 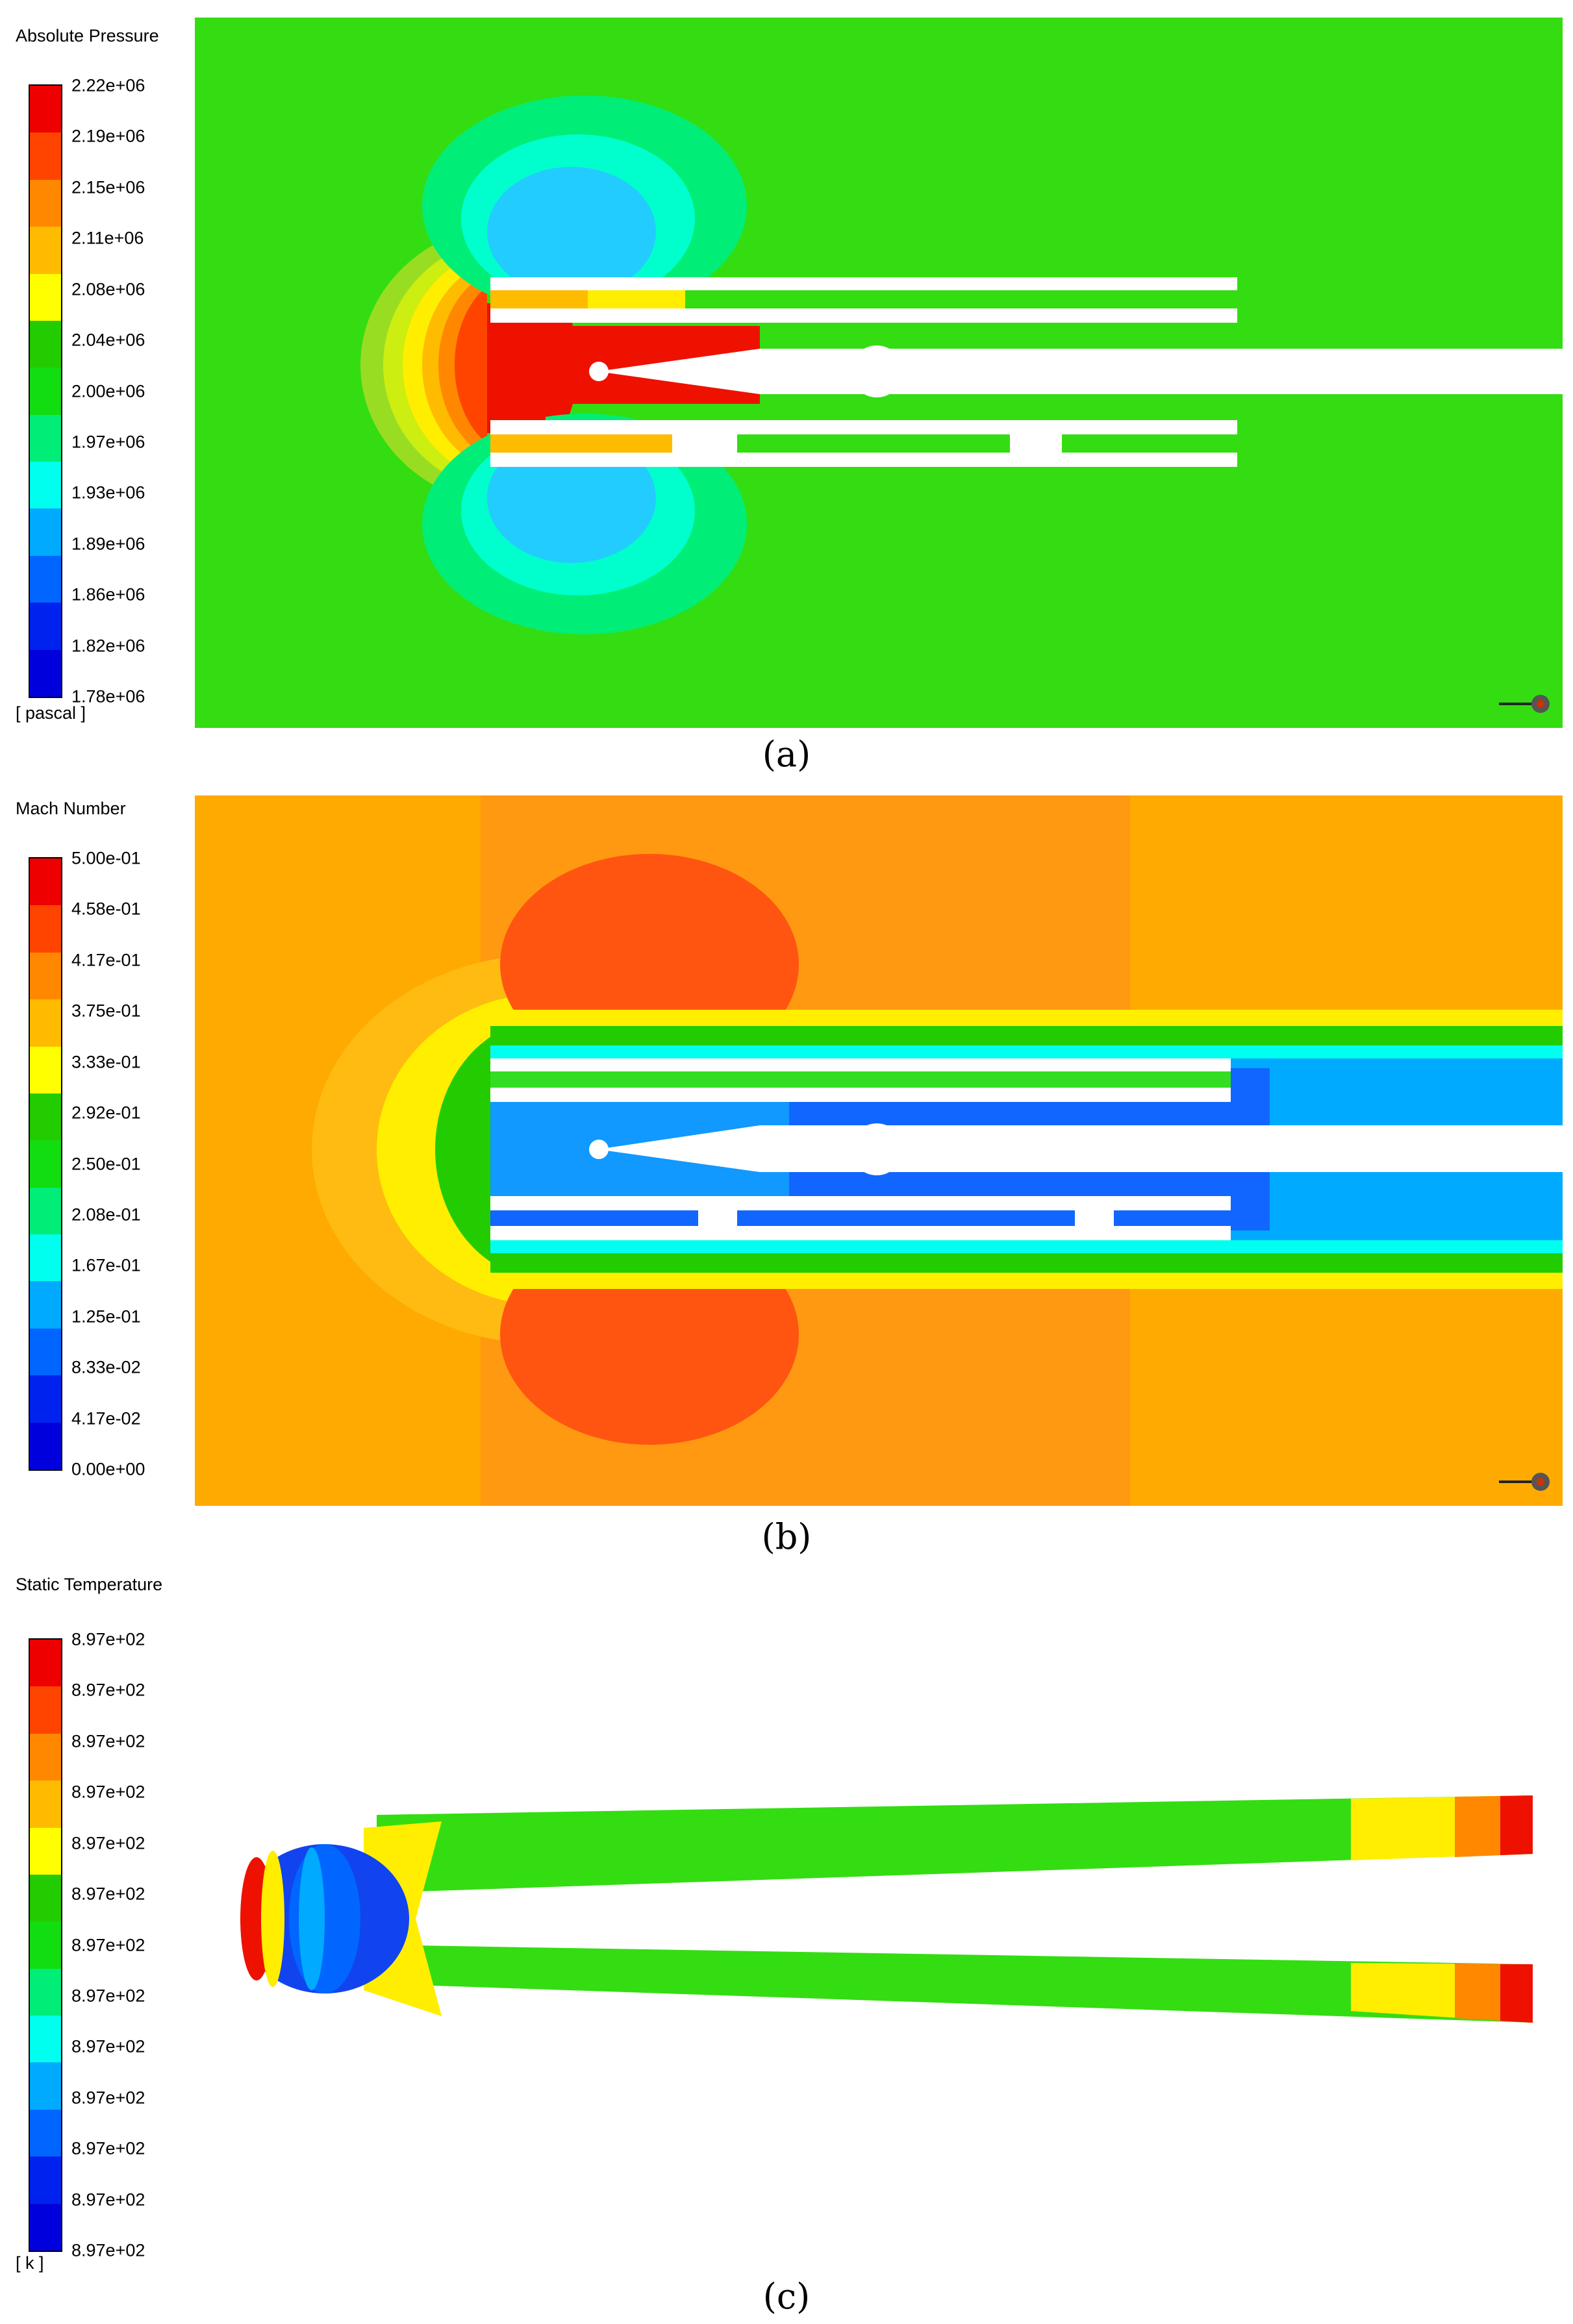 What do you see at coordinates (786, 755) in the screenshot?
I see `panel-caption: (a)` at bounding box center [786, 755].